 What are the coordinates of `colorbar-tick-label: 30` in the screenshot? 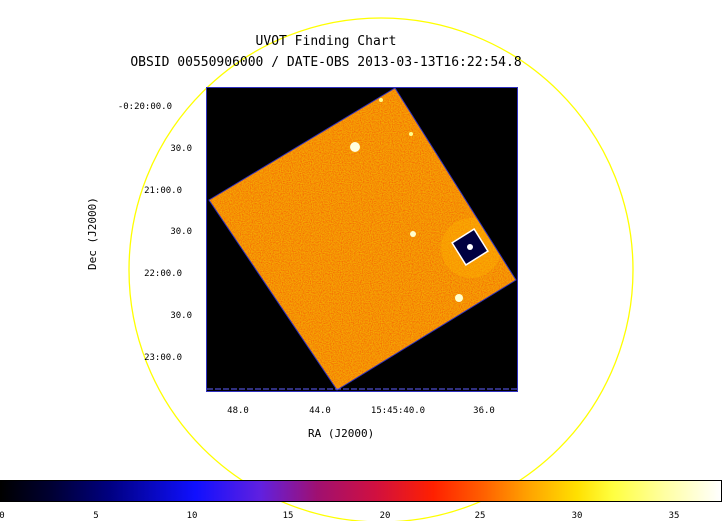 It's located at (577, 516).